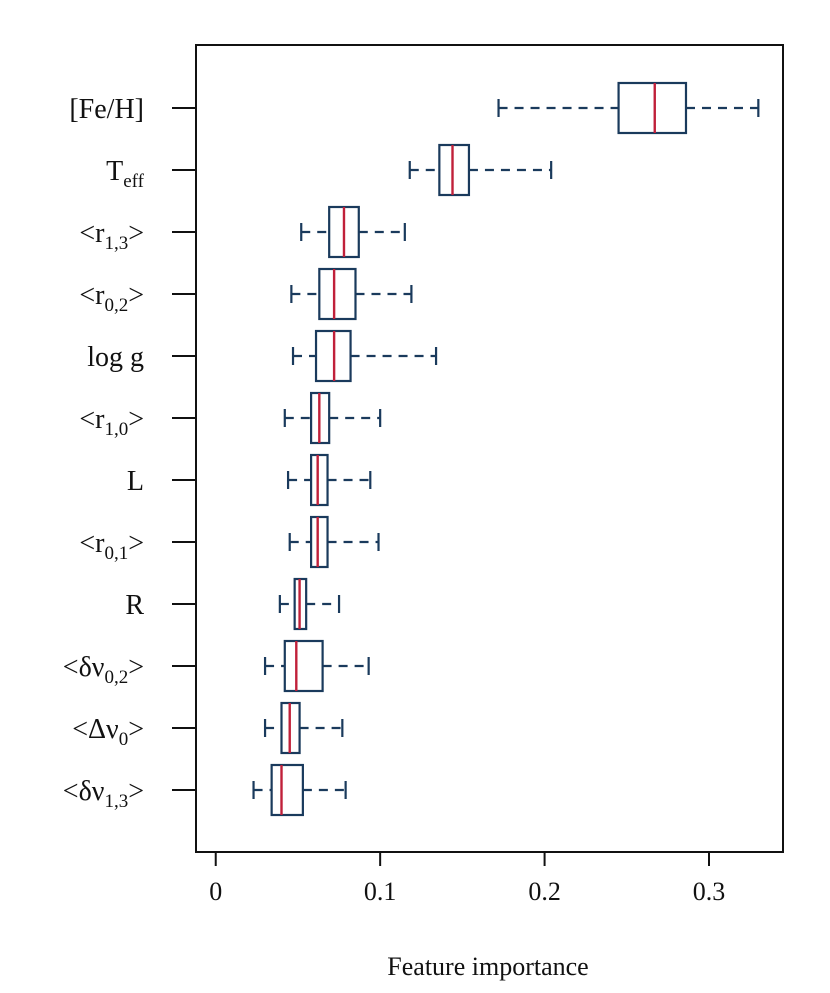 This screenshot has height=993, width=830. I want to click on x-tick-label: 0.1, so click(380, 891).